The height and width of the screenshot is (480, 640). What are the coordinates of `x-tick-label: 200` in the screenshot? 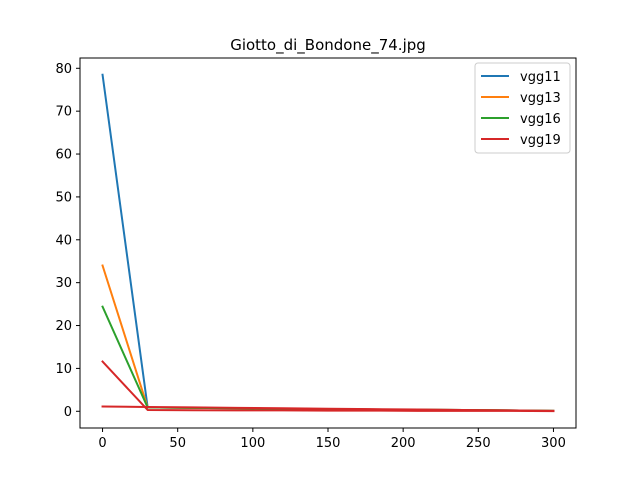 It's located at (403, 443).